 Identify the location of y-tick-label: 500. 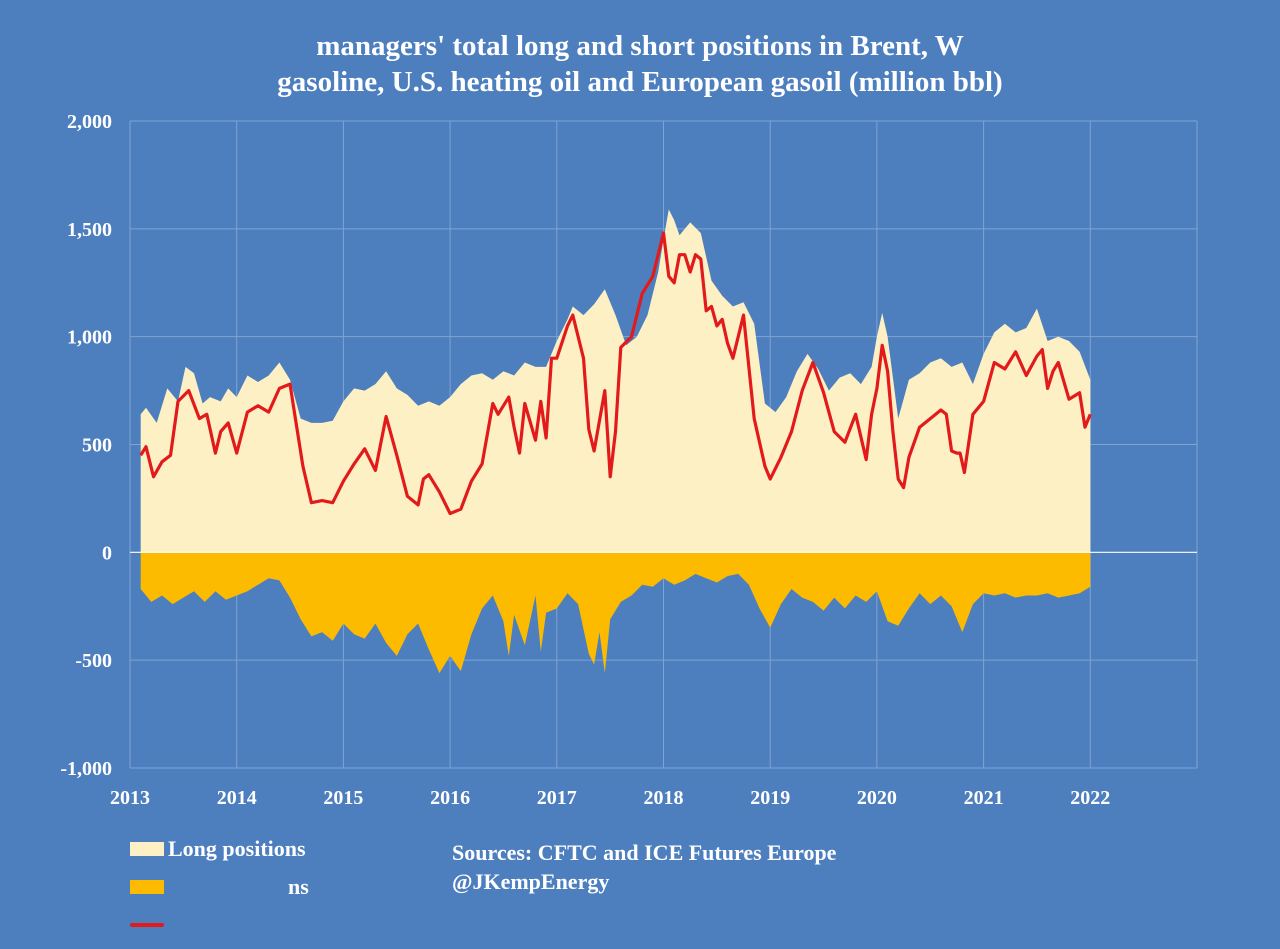
(97, 446).